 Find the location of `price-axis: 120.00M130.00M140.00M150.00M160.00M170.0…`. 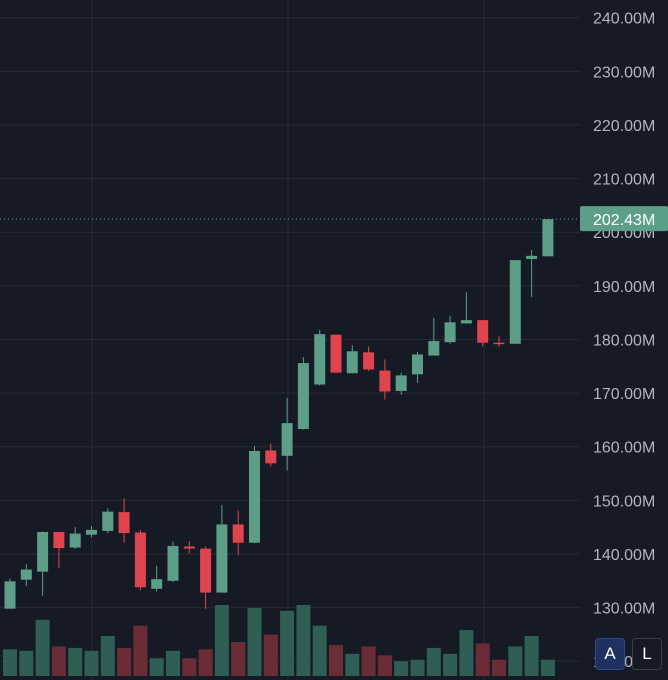

price-axis: 120.00M130.00M140.00M150.00M160.00M170.0… is located at coordinates (624, 341).